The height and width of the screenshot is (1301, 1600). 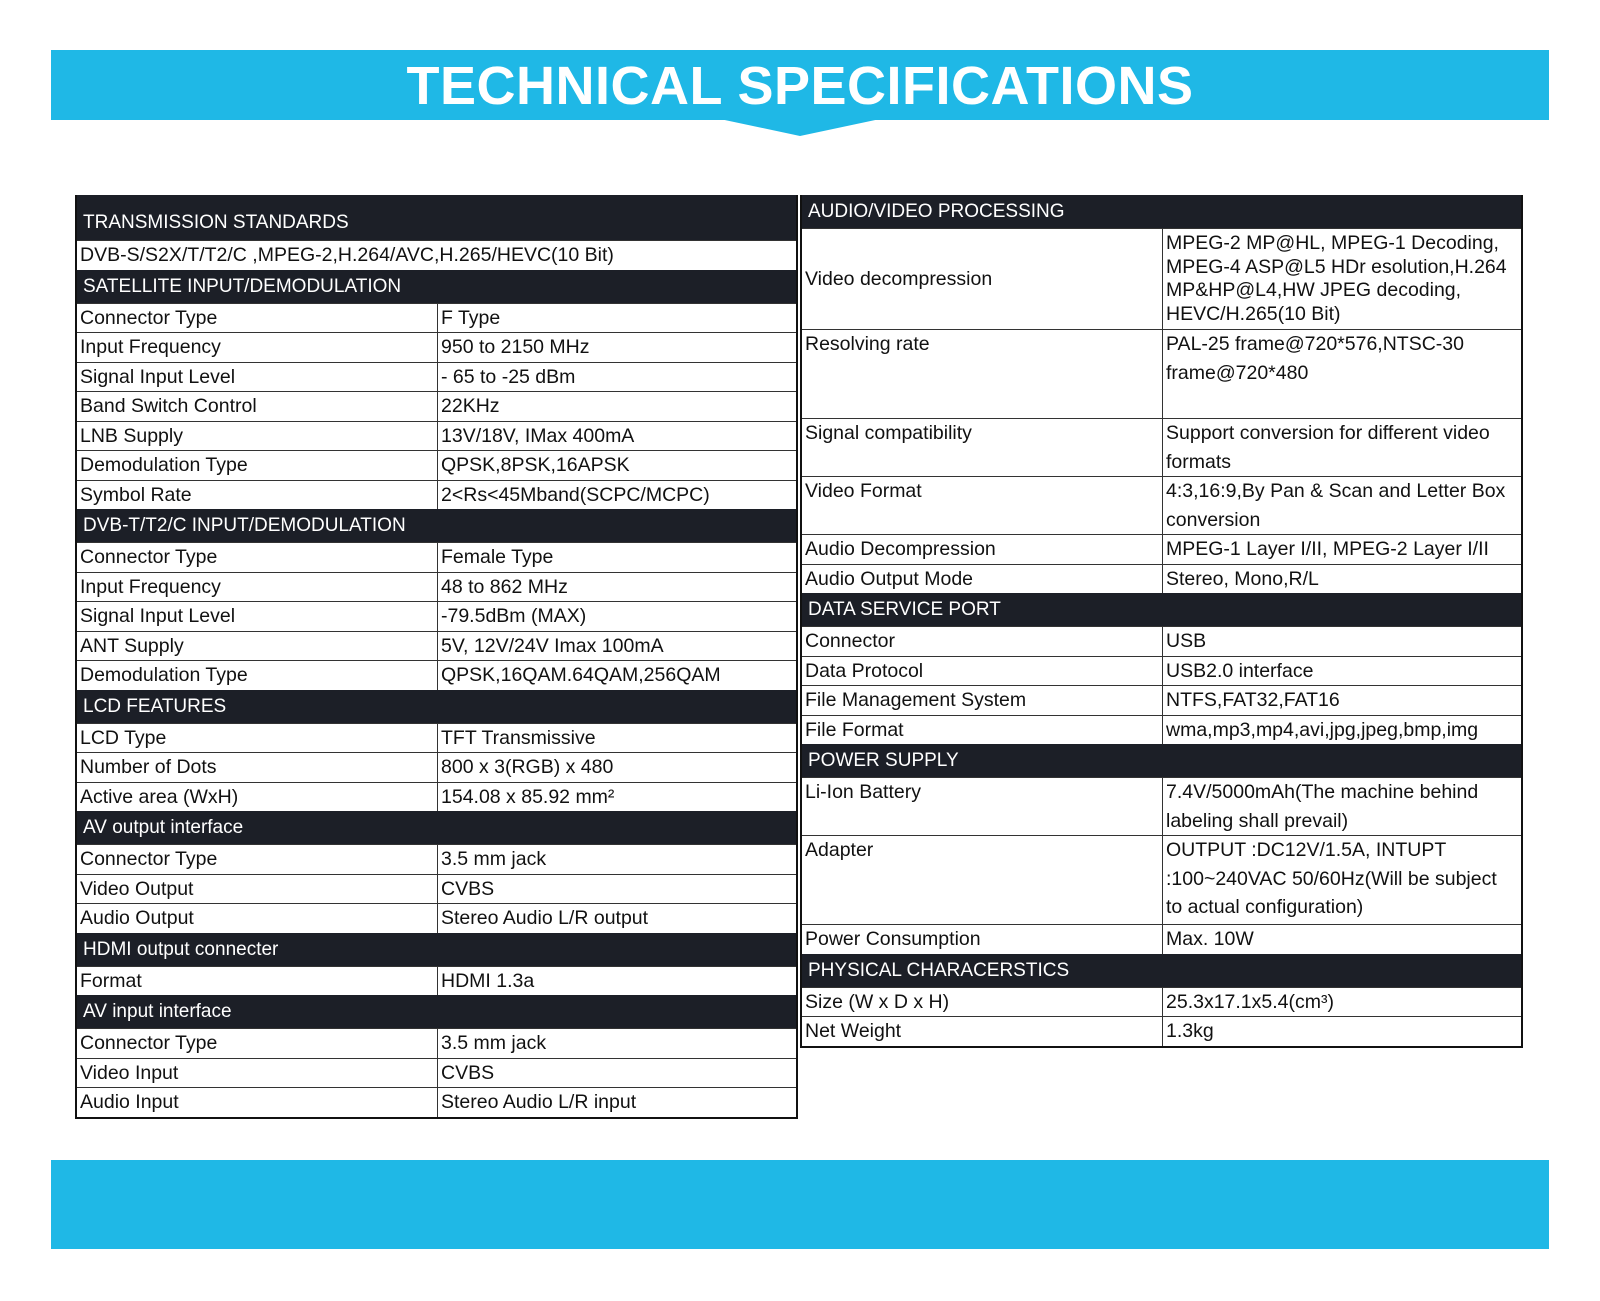 I want to click on spec-label: Audio Input, so click(x=257, y=1102).